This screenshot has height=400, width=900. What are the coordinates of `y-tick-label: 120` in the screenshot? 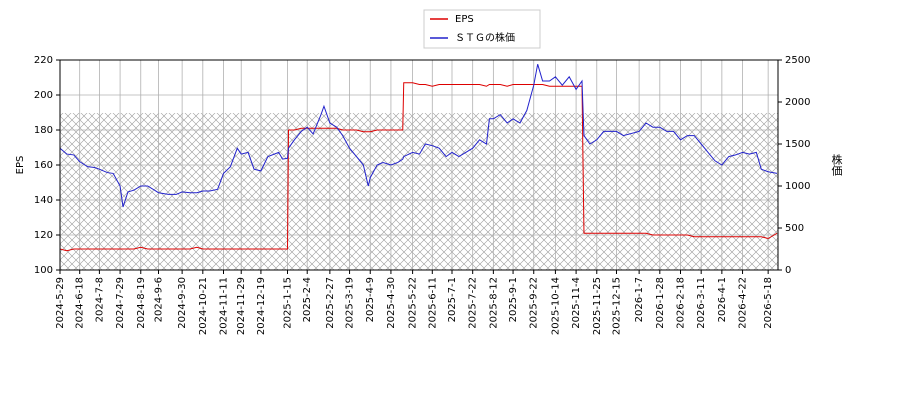 It's located at (43, 235).